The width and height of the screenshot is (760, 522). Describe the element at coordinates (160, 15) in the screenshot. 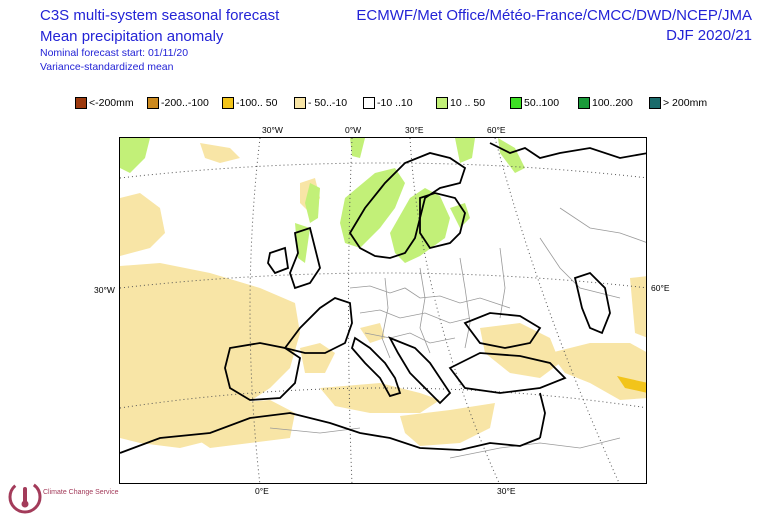

I see `chart-title: C3S multi-system seasonal forecast` at that location.